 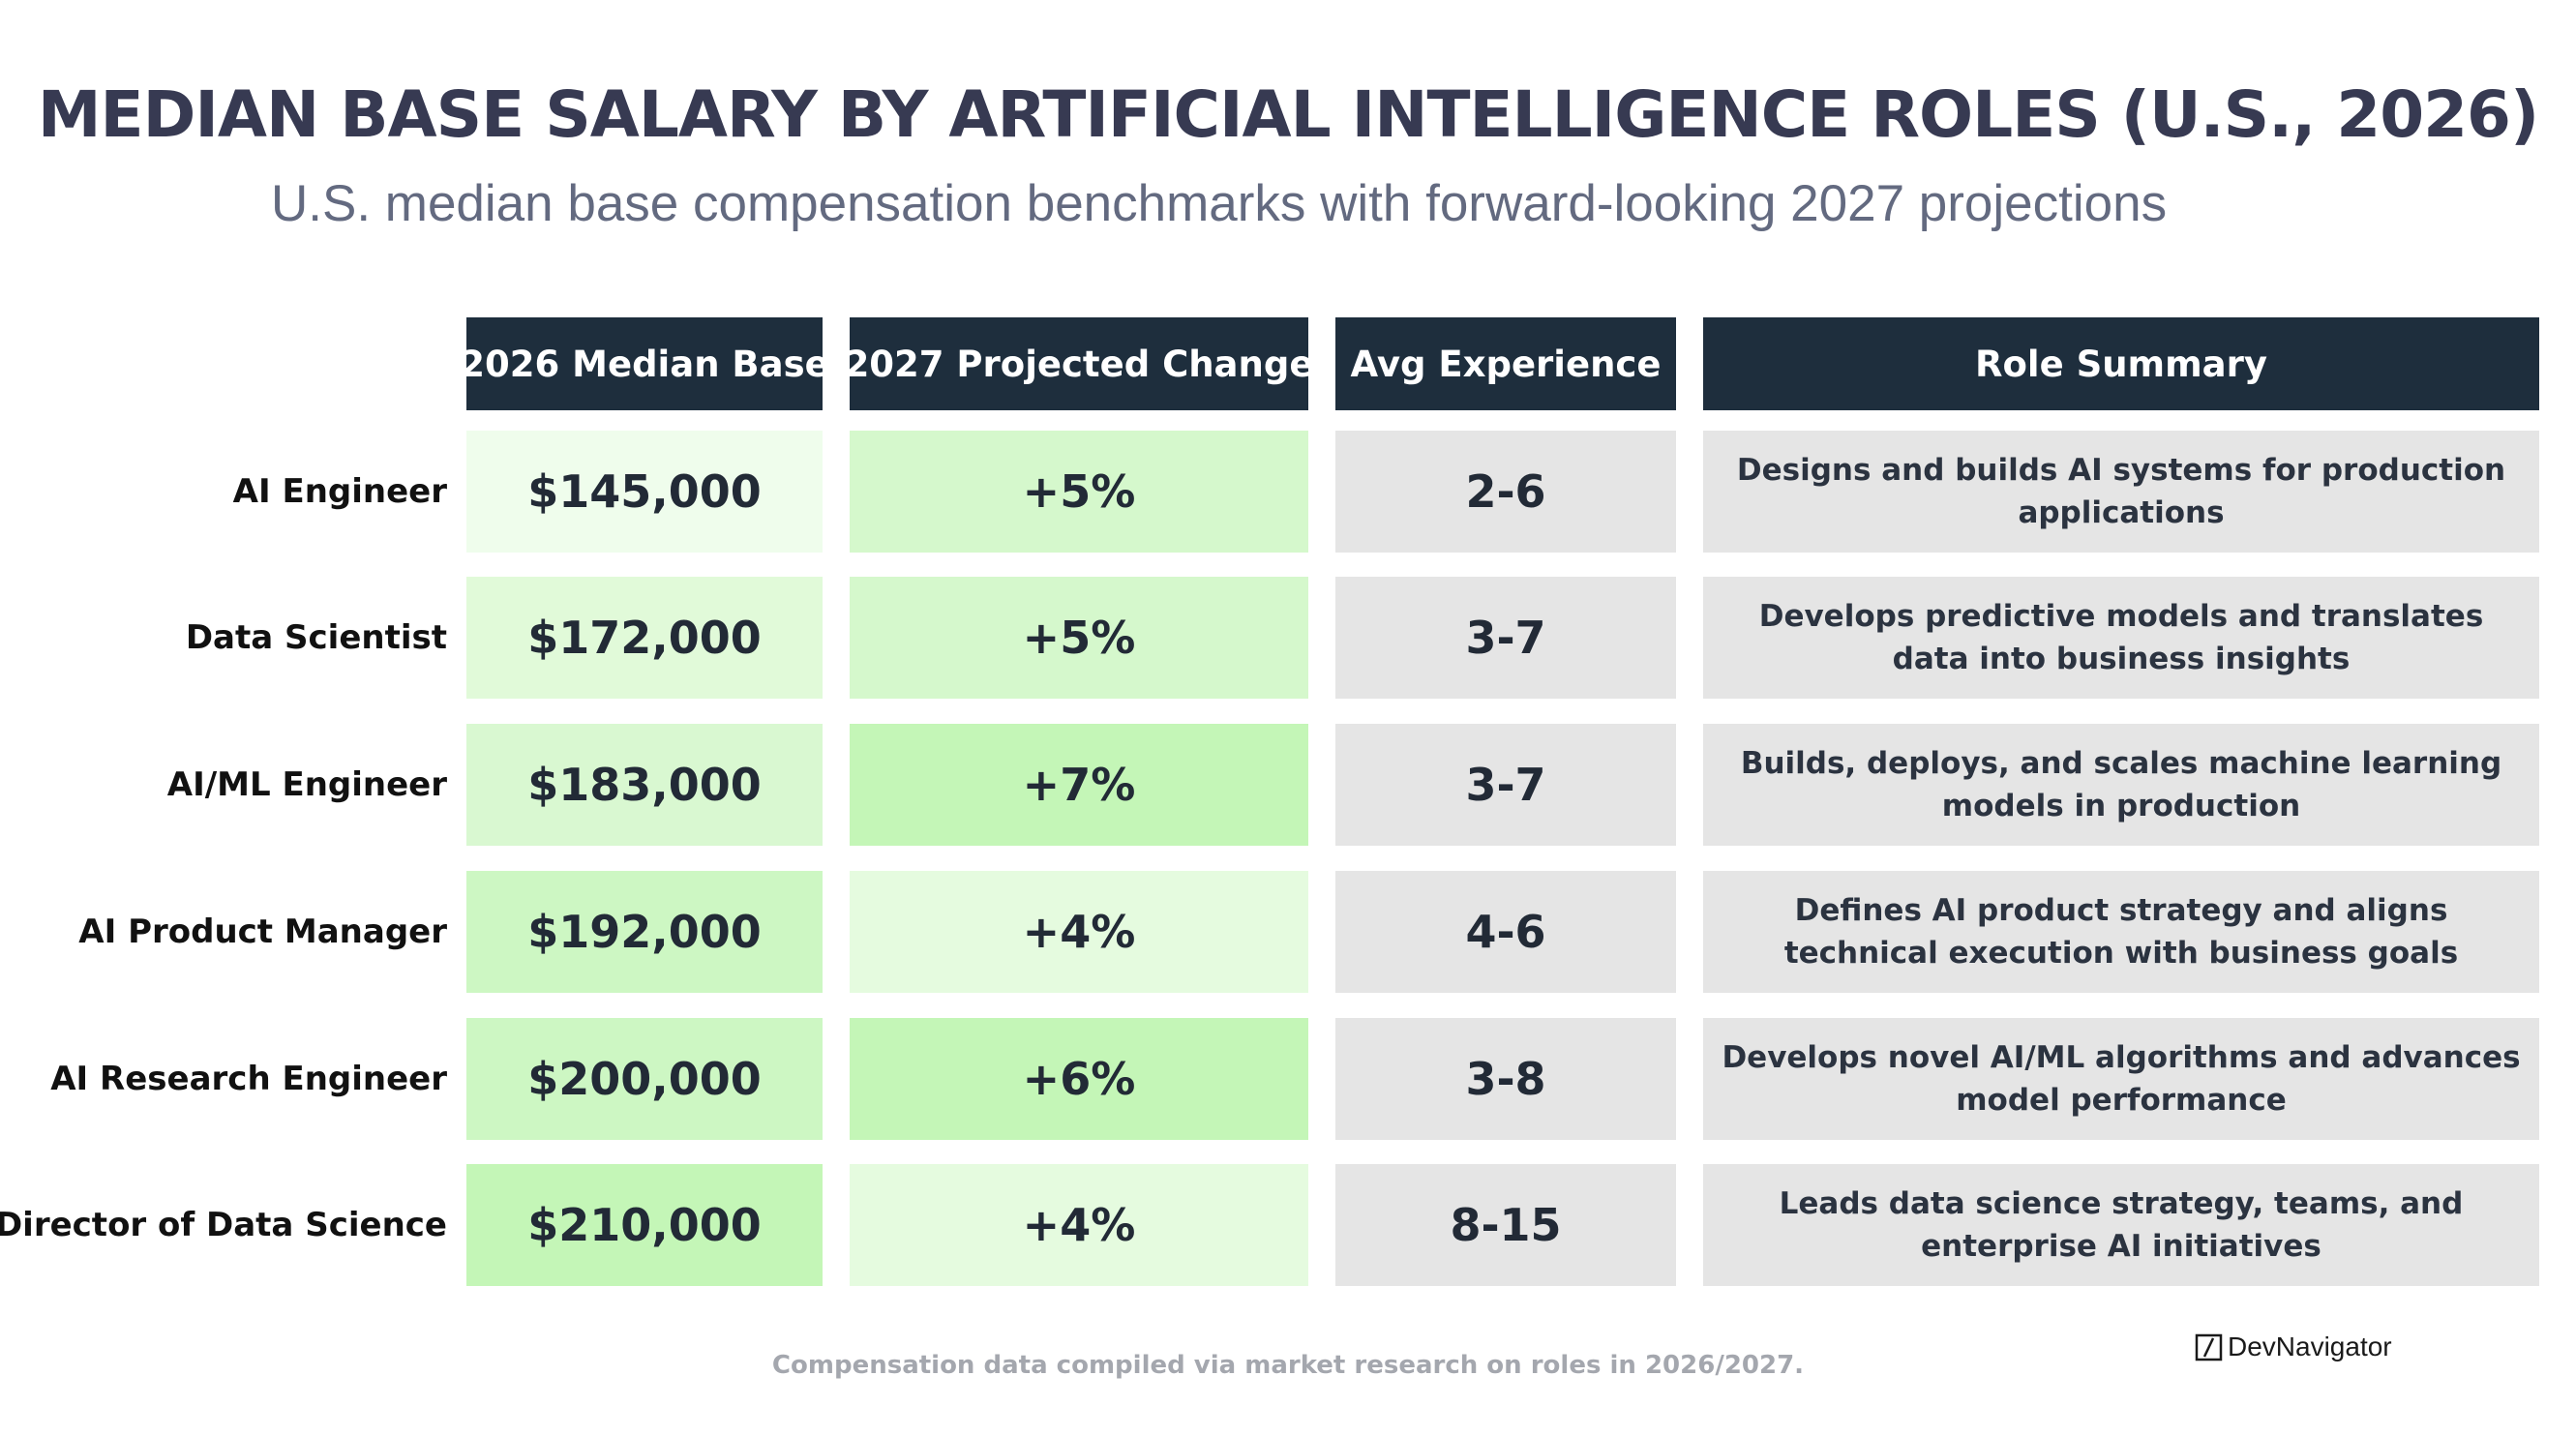 What do you see at coordinates (1505, 932) in the screenshot?
I see `avg-experience-cell: 4-6` at bounding box center [1505, 932].